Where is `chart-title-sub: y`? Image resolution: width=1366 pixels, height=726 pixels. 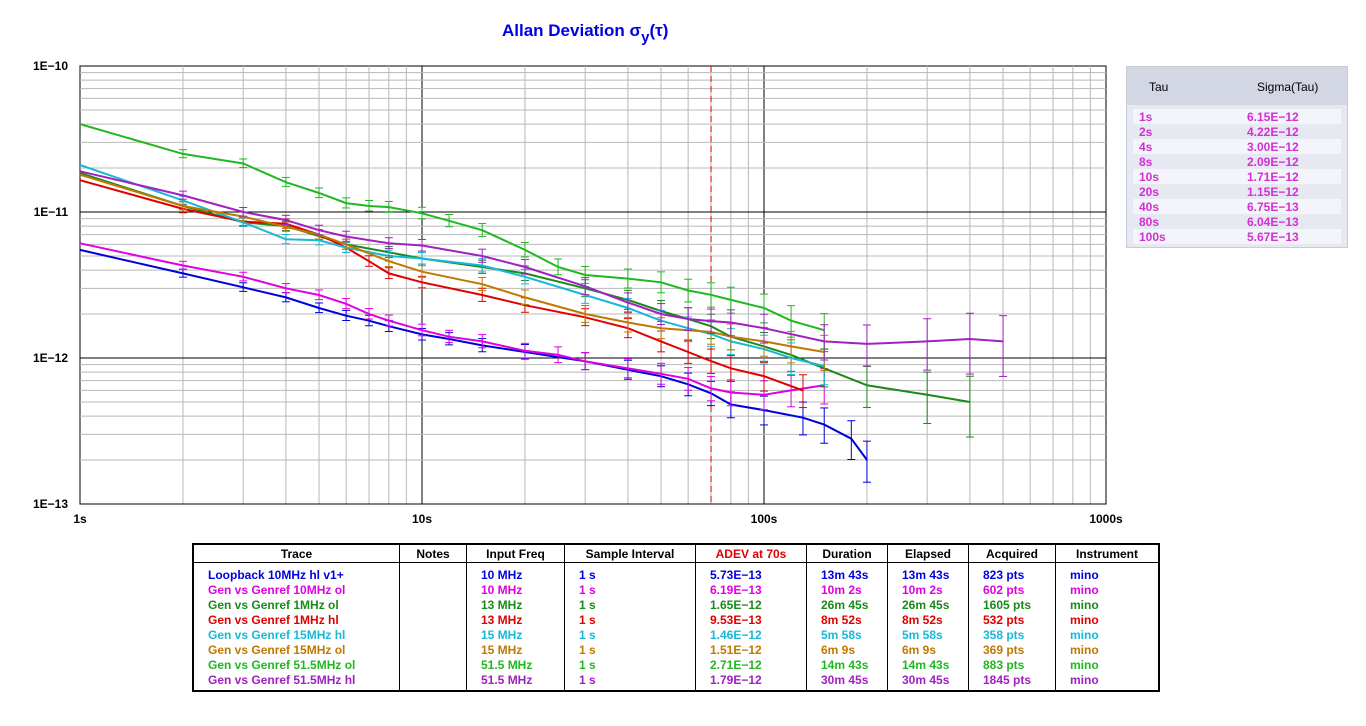 chart-title-sub: y is located at coordinates (645, 37).